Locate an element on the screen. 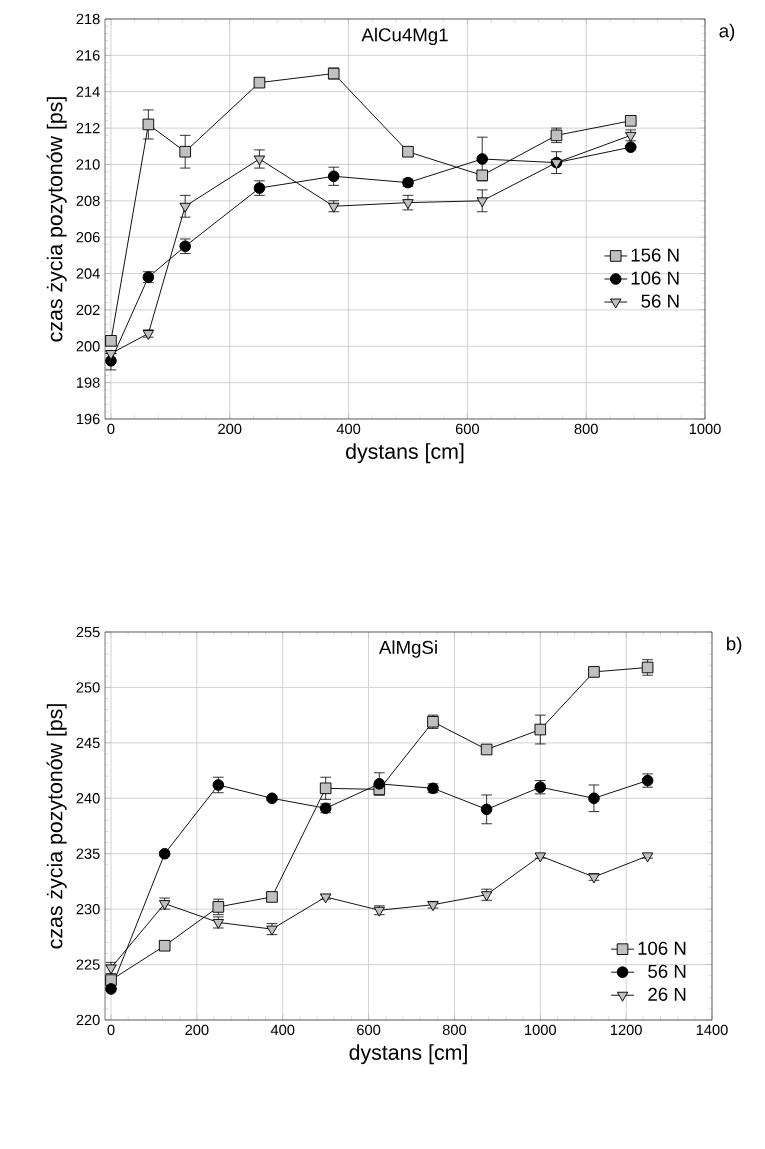 The image size is (765, 1149). y-tick-label: 214 is located at coordinates (88, 91).